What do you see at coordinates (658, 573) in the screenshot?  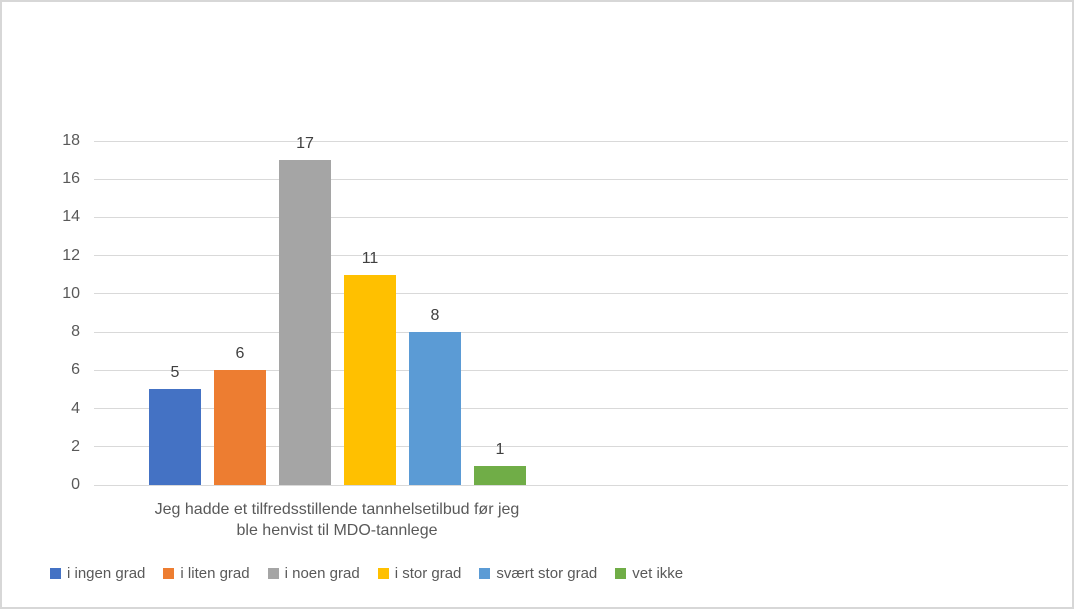 I see `legend-label: vet ikke` at bounding box center [658, 573].